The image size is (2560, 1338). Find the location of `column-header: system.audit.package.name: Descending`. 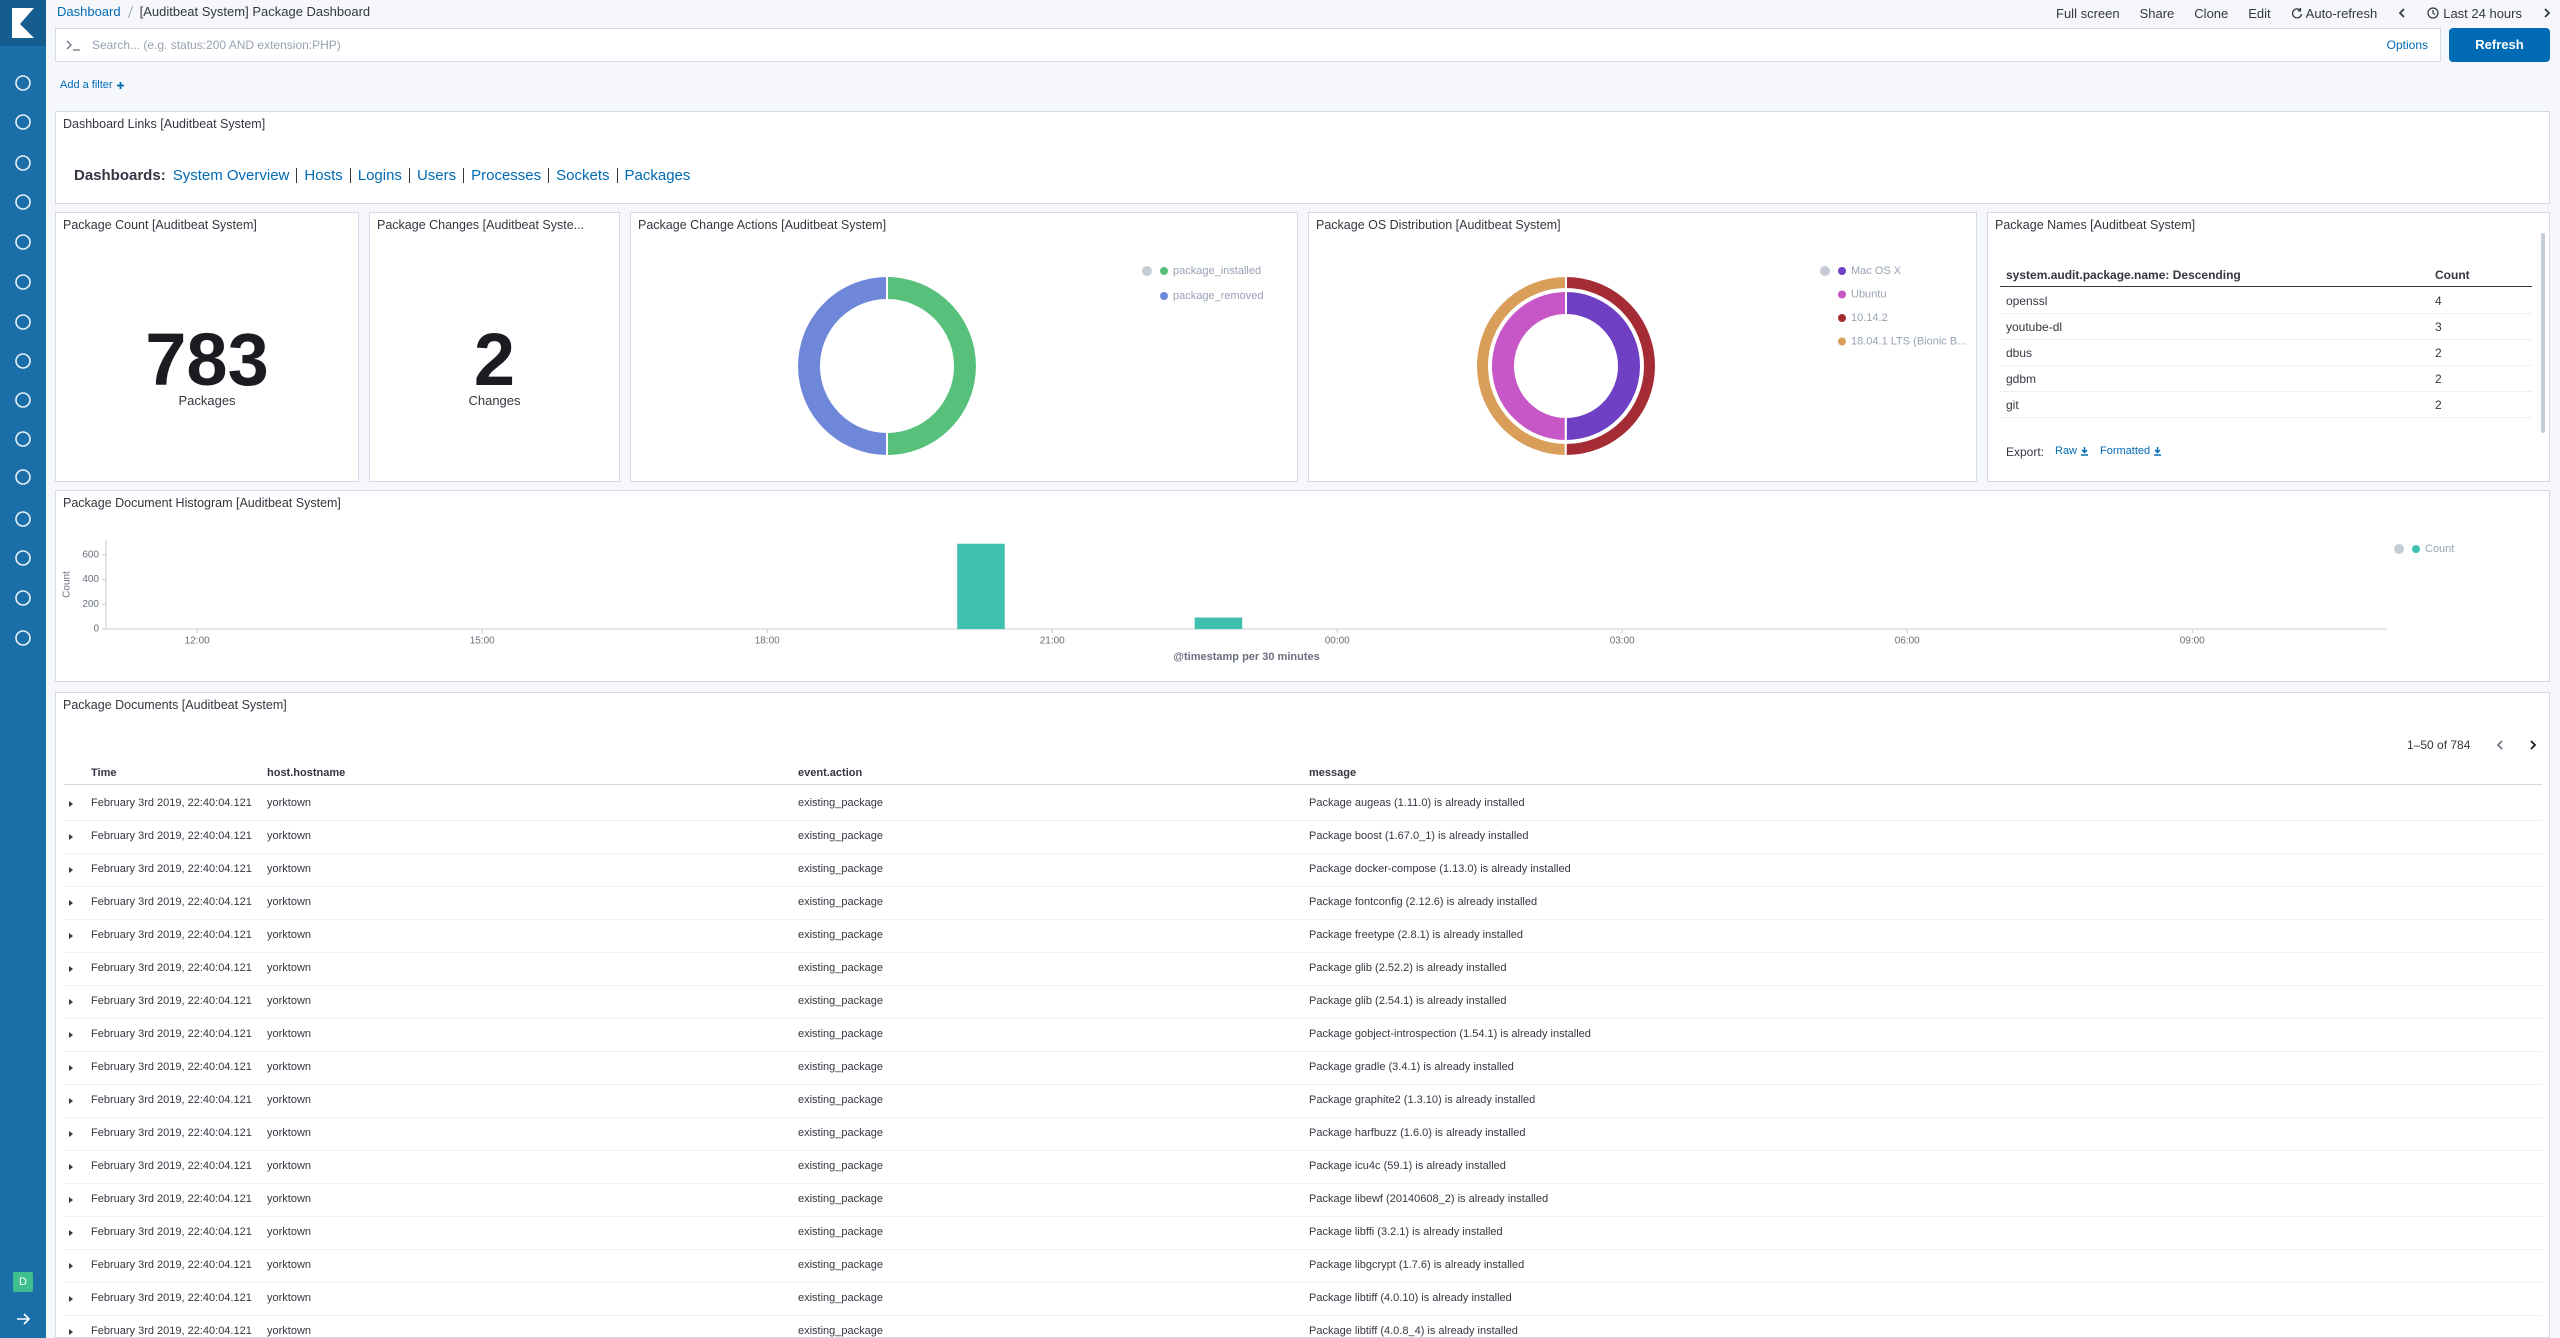

column-header: system.audit.package.name: Descending is located at coordinates (2123, 275).